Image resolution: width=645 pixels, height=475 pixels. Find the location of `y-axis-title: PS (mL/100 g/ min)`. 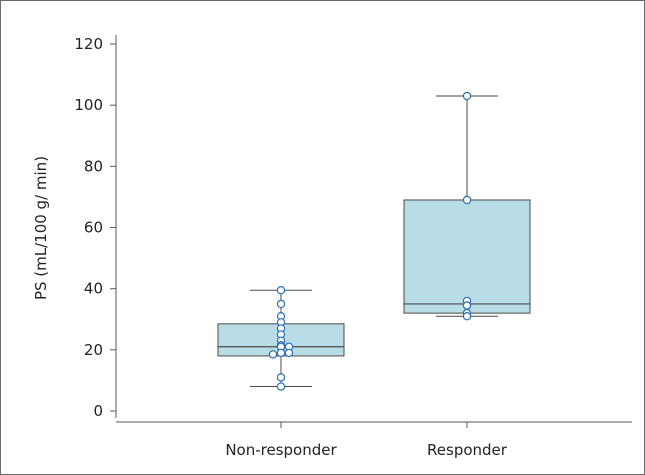

y-axis-title: PS (mL/100 g/ min) is located at coordinates (41, 228).